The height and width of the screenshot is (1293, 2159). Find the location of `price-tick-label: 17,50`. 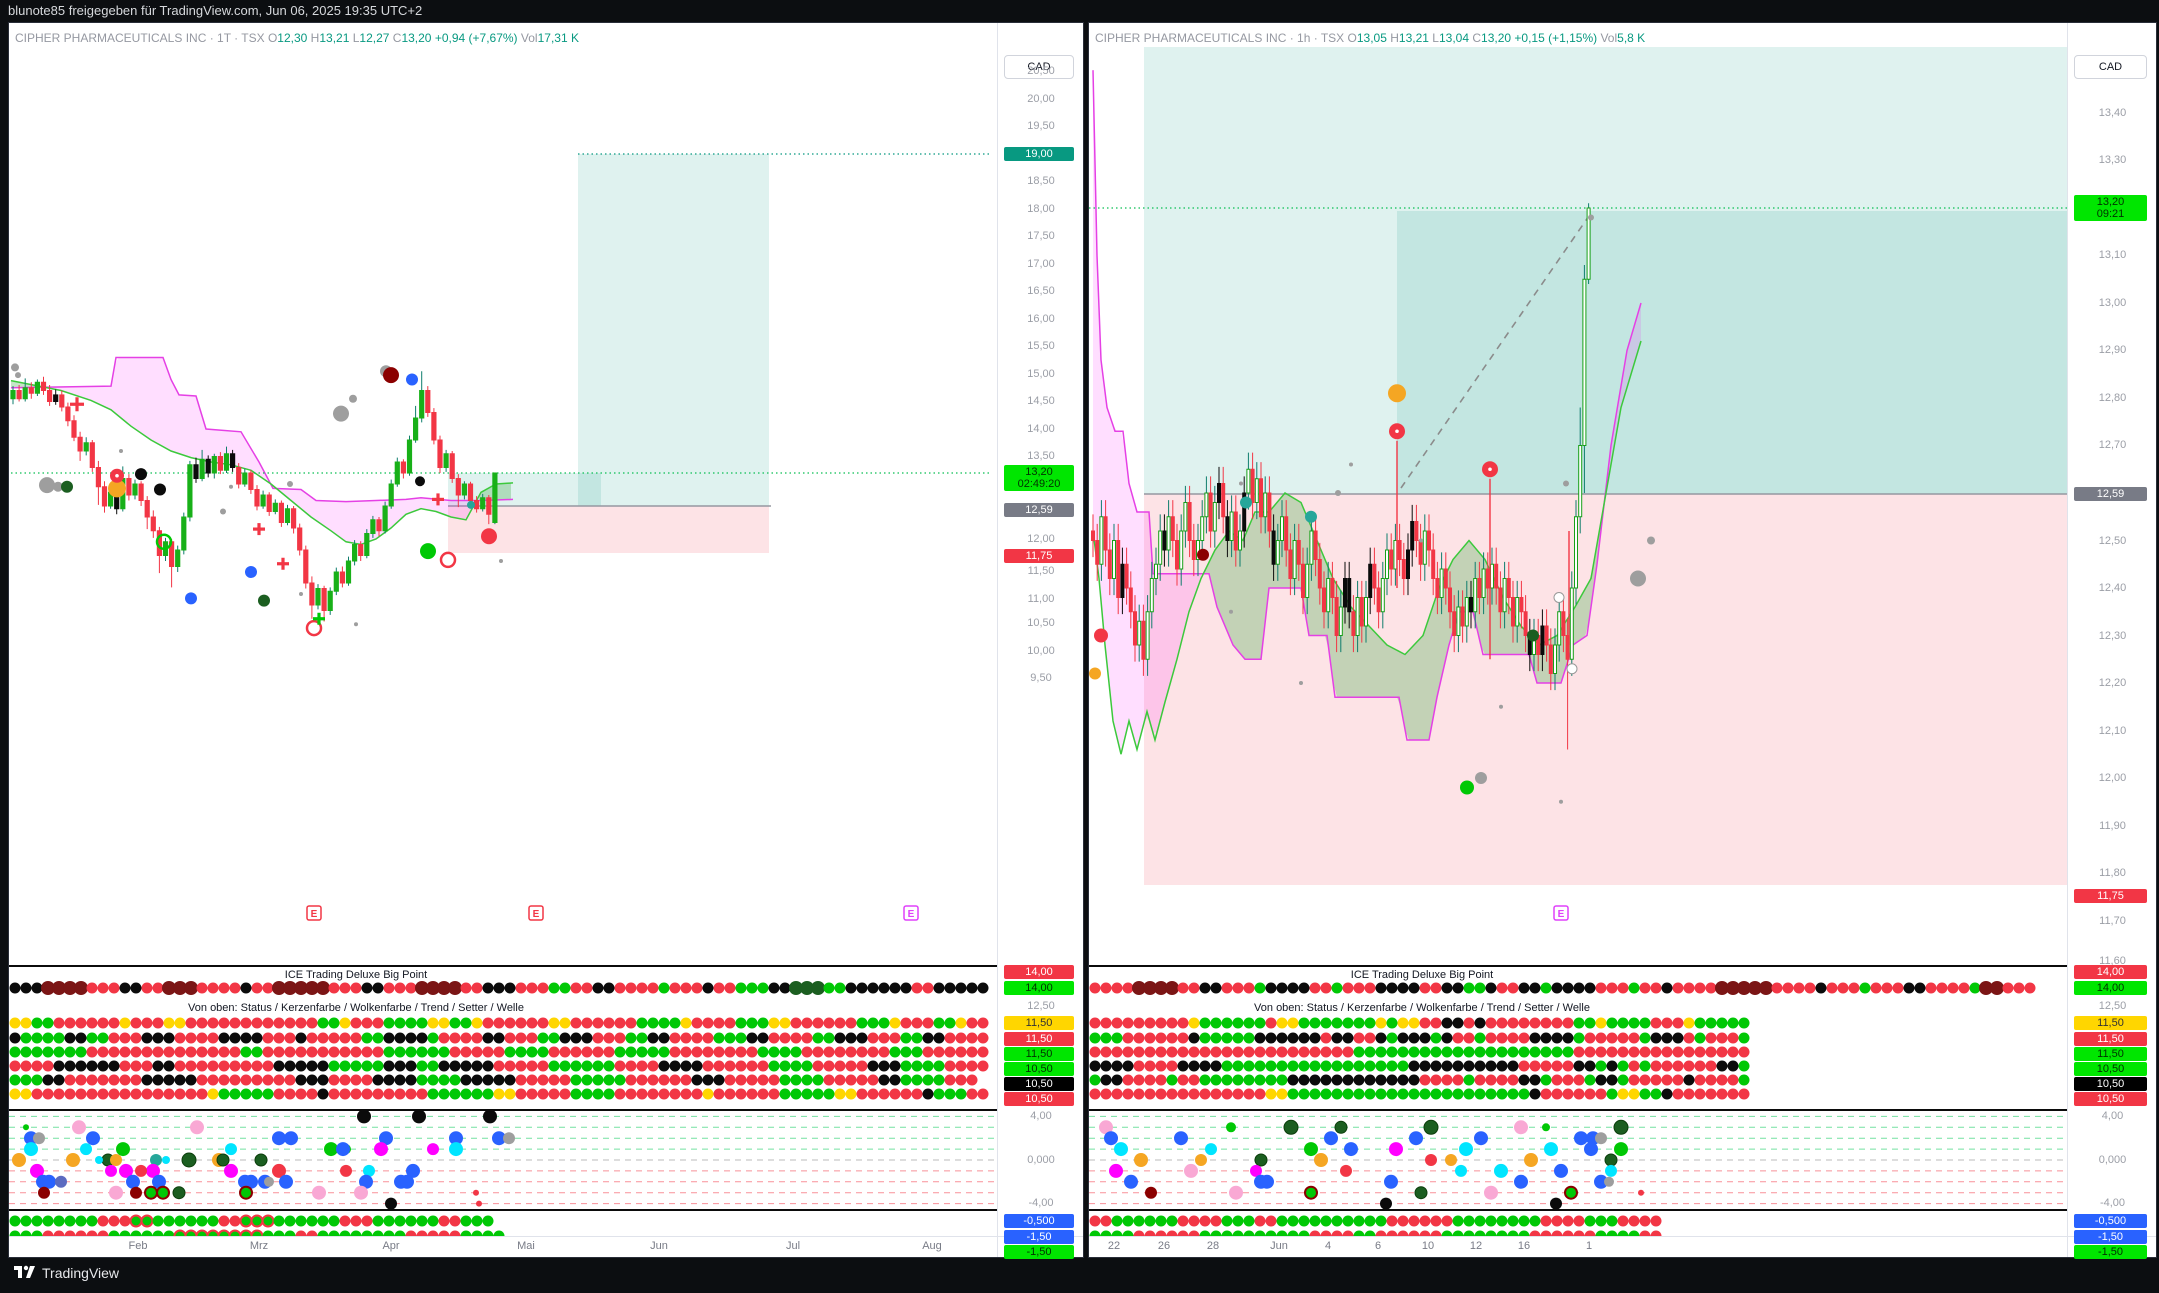

price-tick-label: 17,50 is located at coordinates (1041, 236).